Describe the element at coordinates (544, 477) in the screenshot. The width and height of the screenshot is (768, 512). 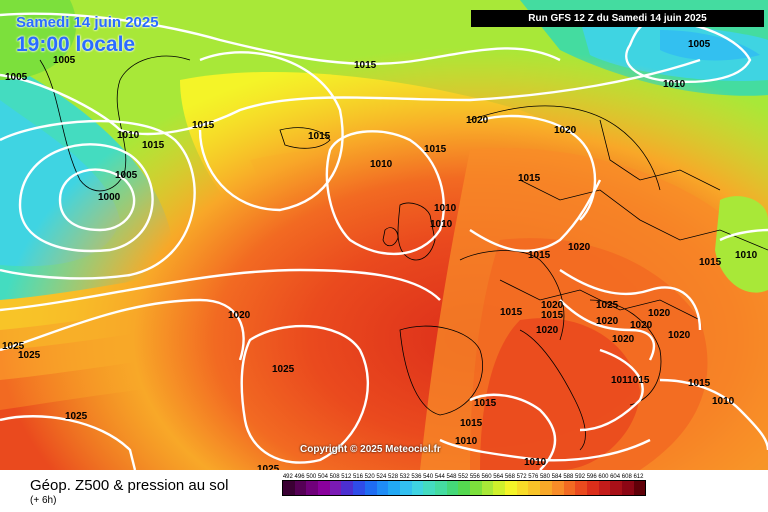
I see `legend-value: 580` at that location.